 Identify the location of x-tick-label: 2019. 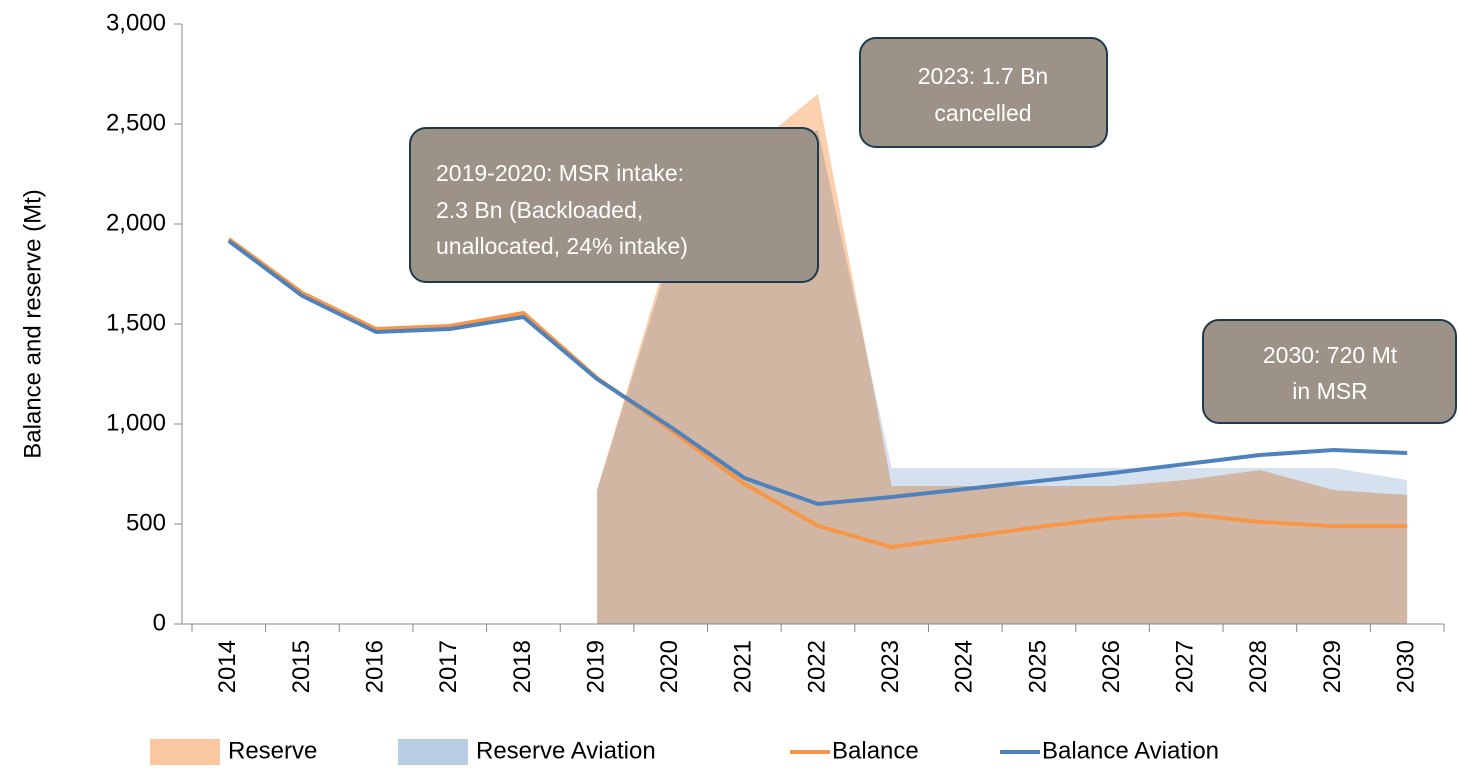
(595, 666).